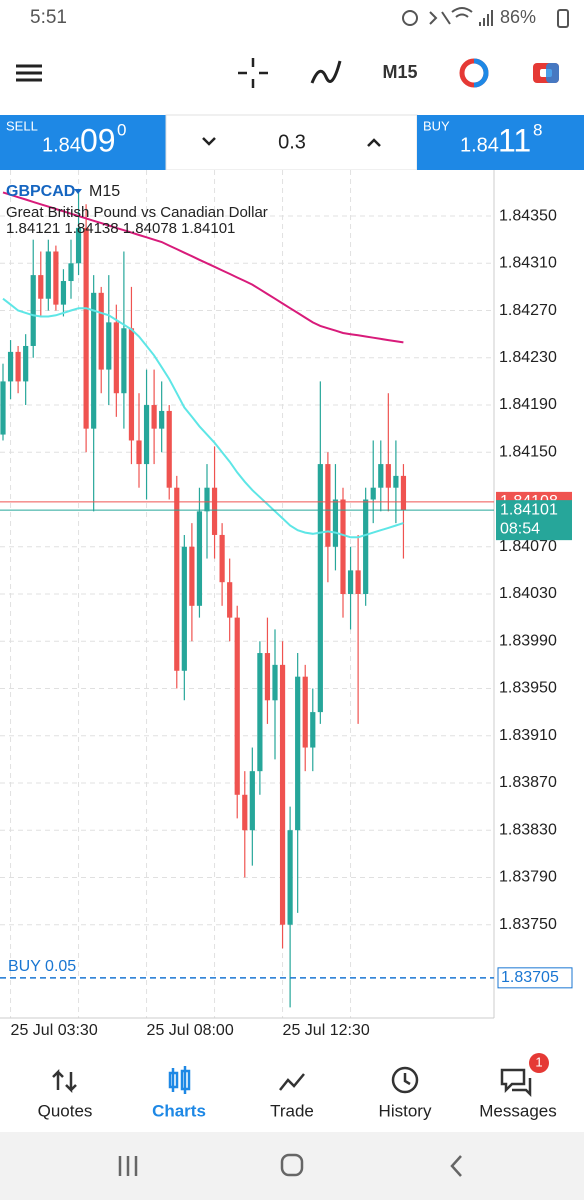  What do you see at coordinates (528, 640) in the screenshot?
I see `y-tick-label: 1.83990` at bounding box center [528, 640].